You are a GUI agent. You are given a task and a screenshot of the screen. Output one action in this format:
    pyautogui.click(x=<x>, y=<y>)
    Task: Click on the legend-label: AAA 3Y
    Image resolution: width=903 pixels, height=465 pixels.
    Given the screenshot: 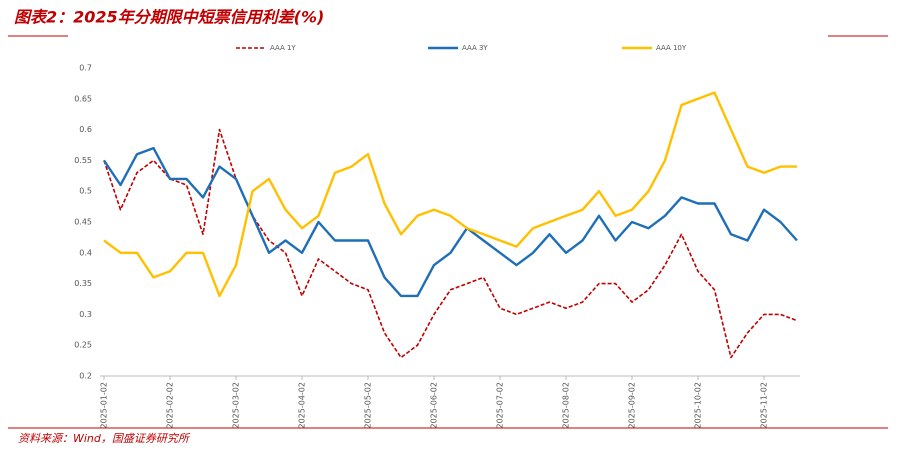 What is the action you would take?
    pyautogui.click(x=475, y=48)
    